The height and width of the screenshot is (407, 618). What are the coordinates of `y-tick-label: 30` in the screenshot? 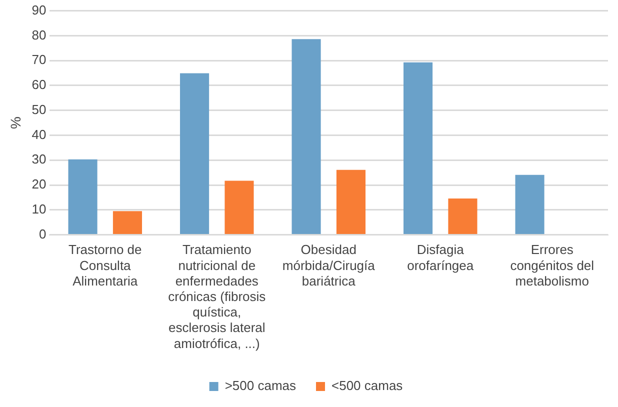 It's located at (39, 159).